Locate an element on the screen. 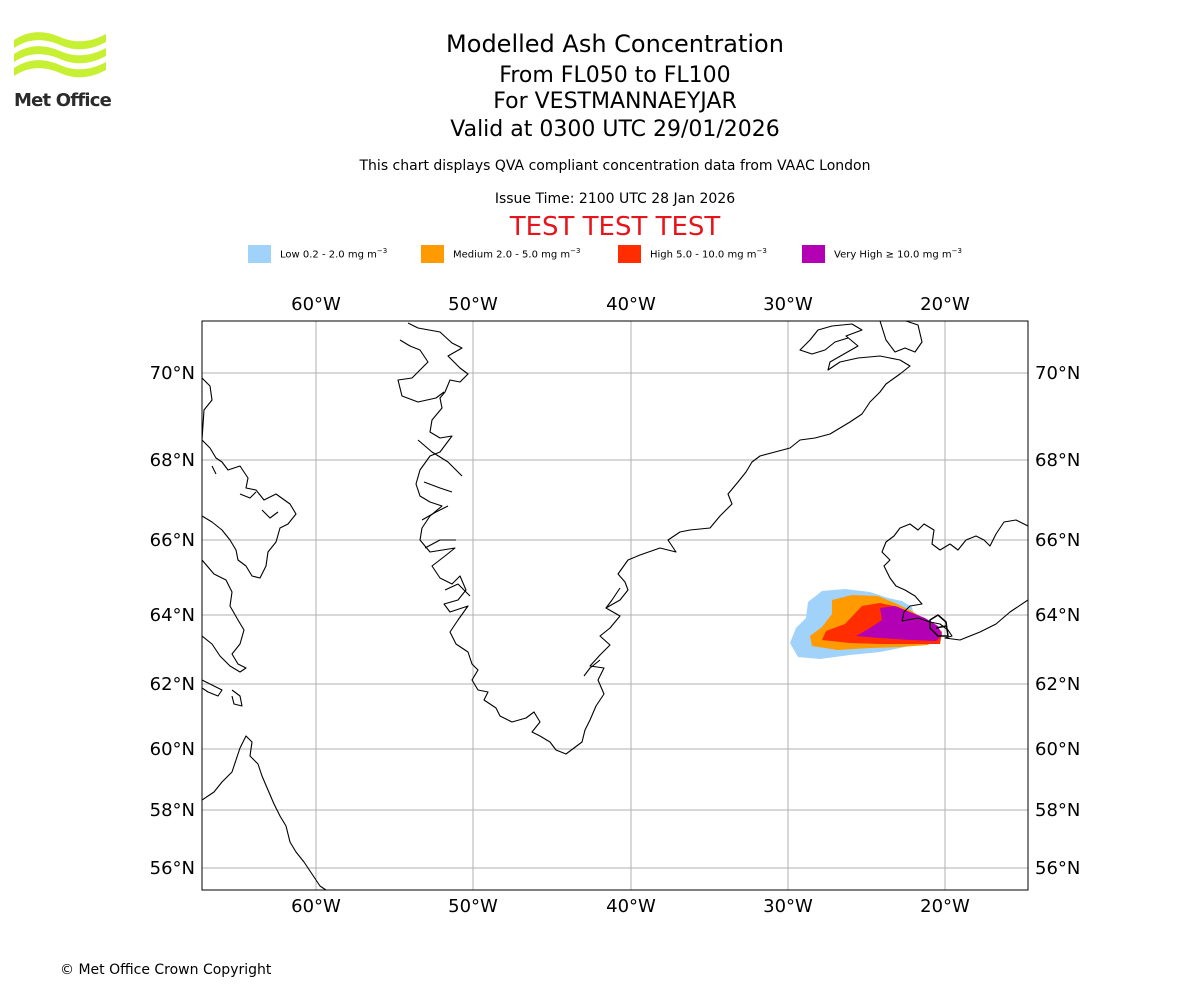 The image size is (1200, 1000). legend-item-high: High 5.0 - 10.0 mg m−3 is located at coordinates (692, 254).